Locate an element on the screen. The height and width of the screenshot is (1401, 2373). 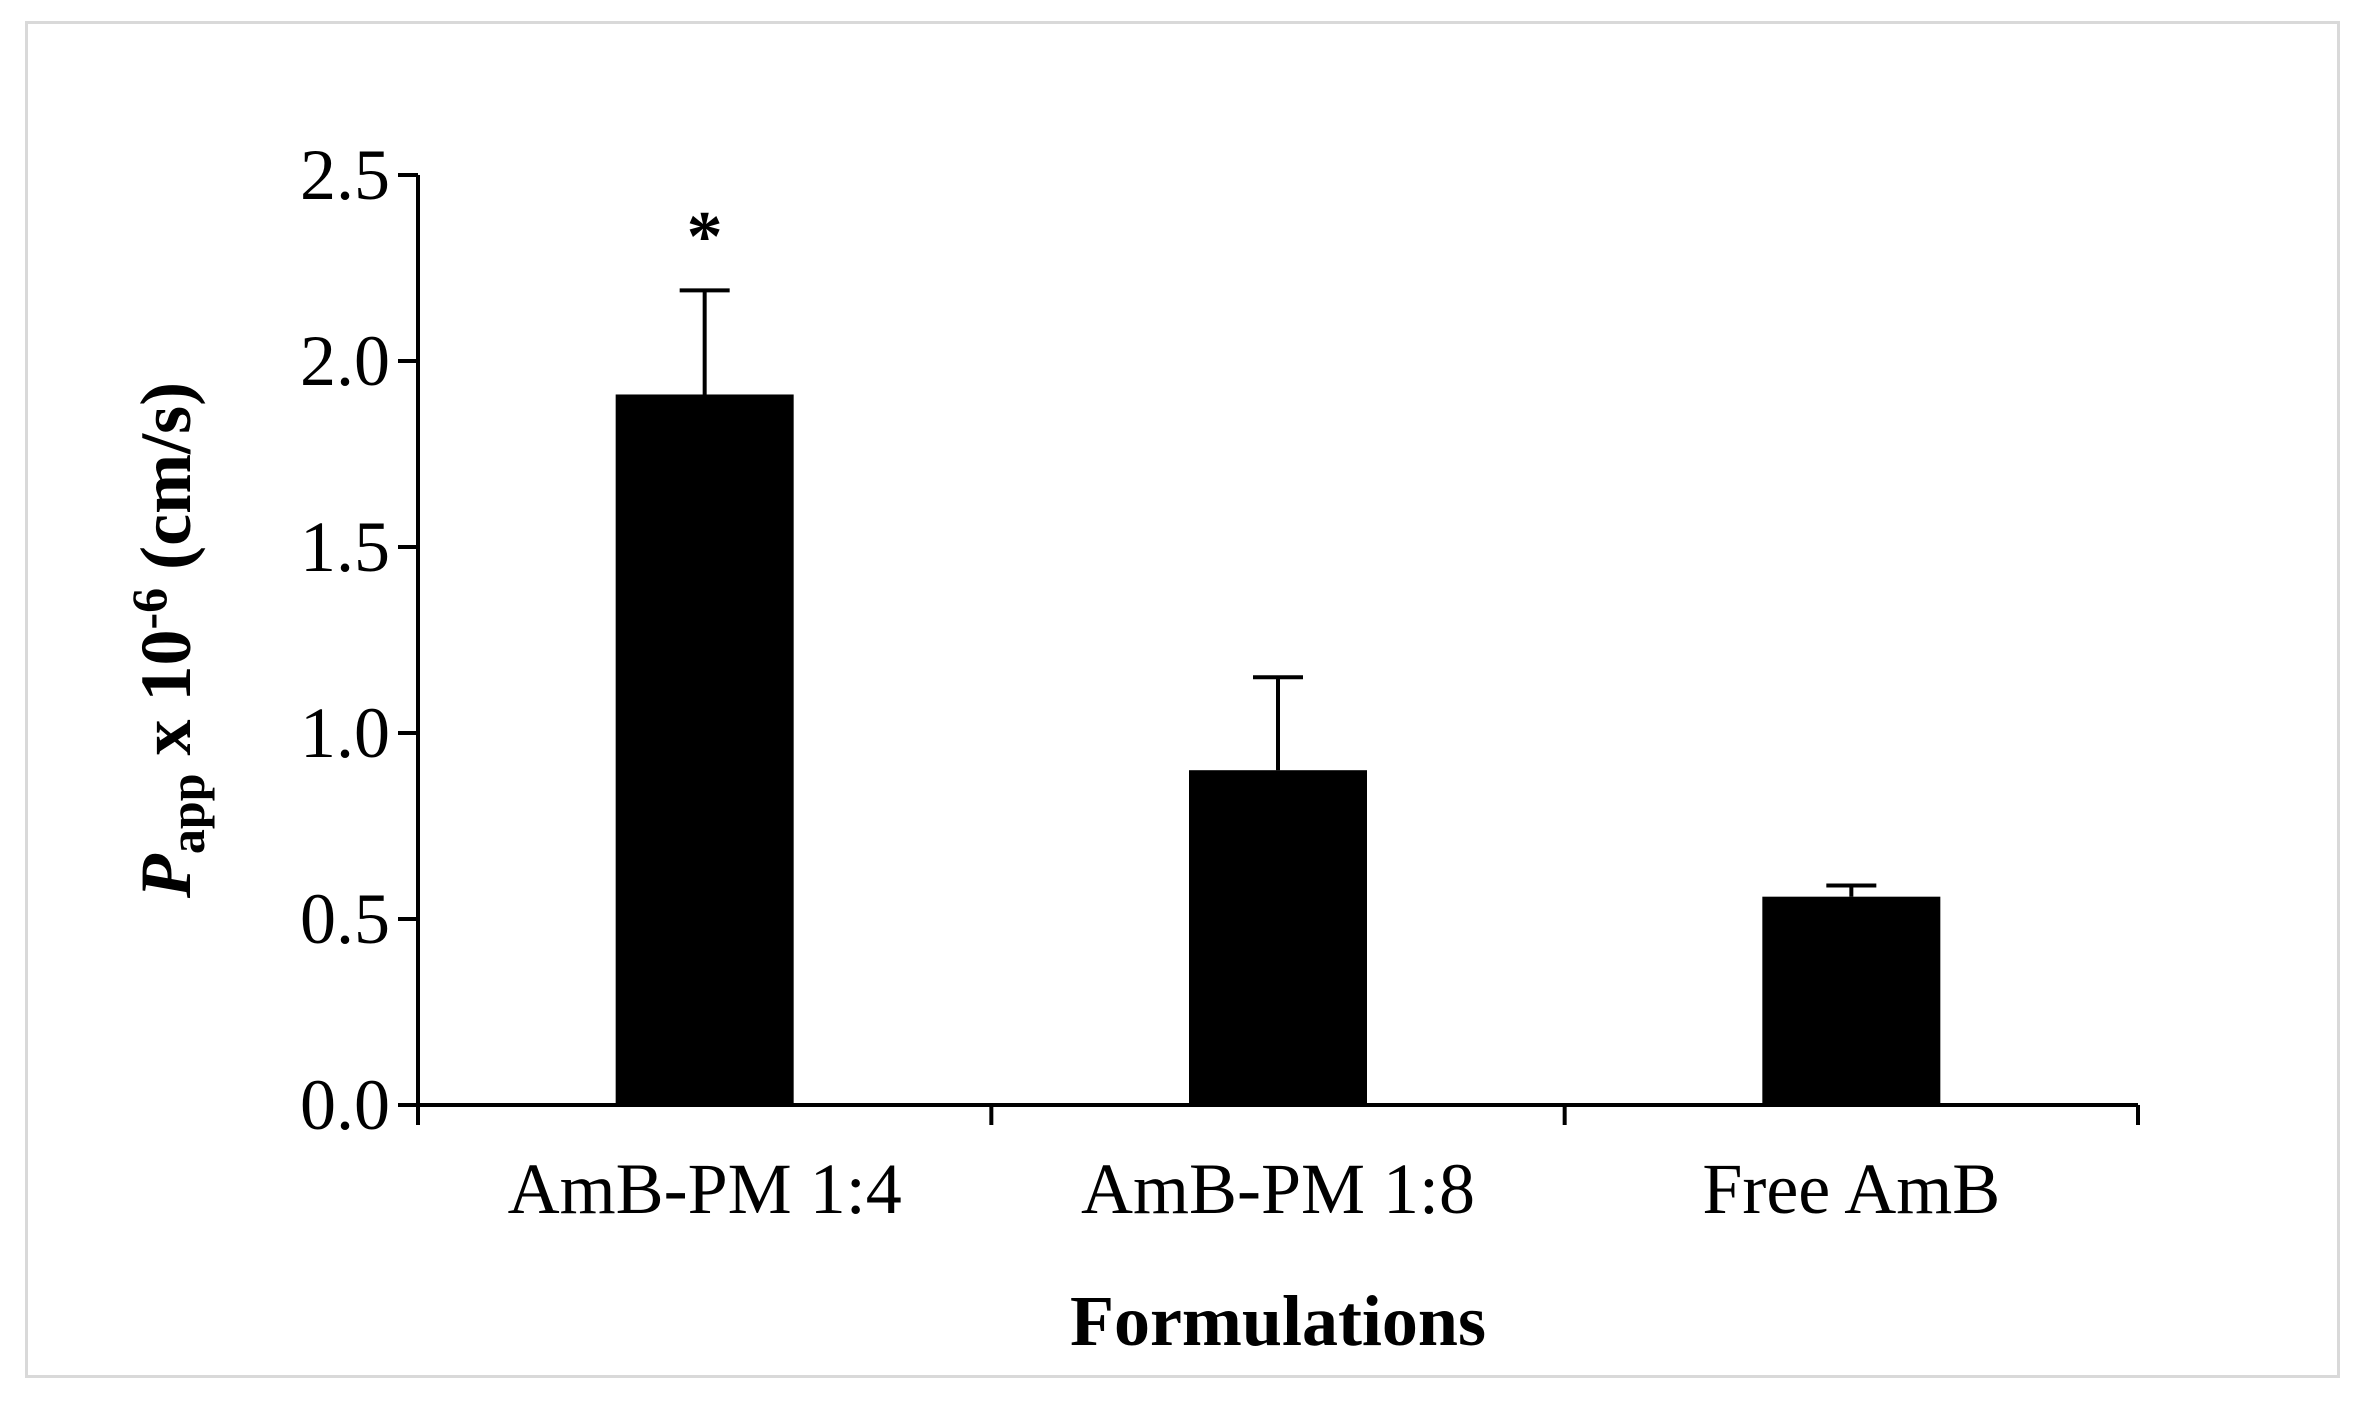
x-axis-ticks is located at coordinates (1278, 1115).